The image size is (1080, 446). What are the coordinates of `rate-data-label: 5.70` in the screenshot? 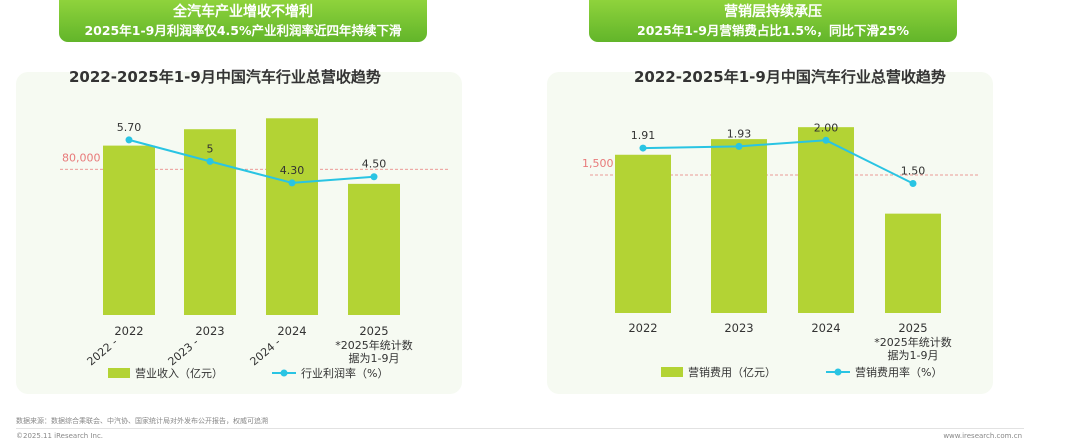 It's located at (129, 127).